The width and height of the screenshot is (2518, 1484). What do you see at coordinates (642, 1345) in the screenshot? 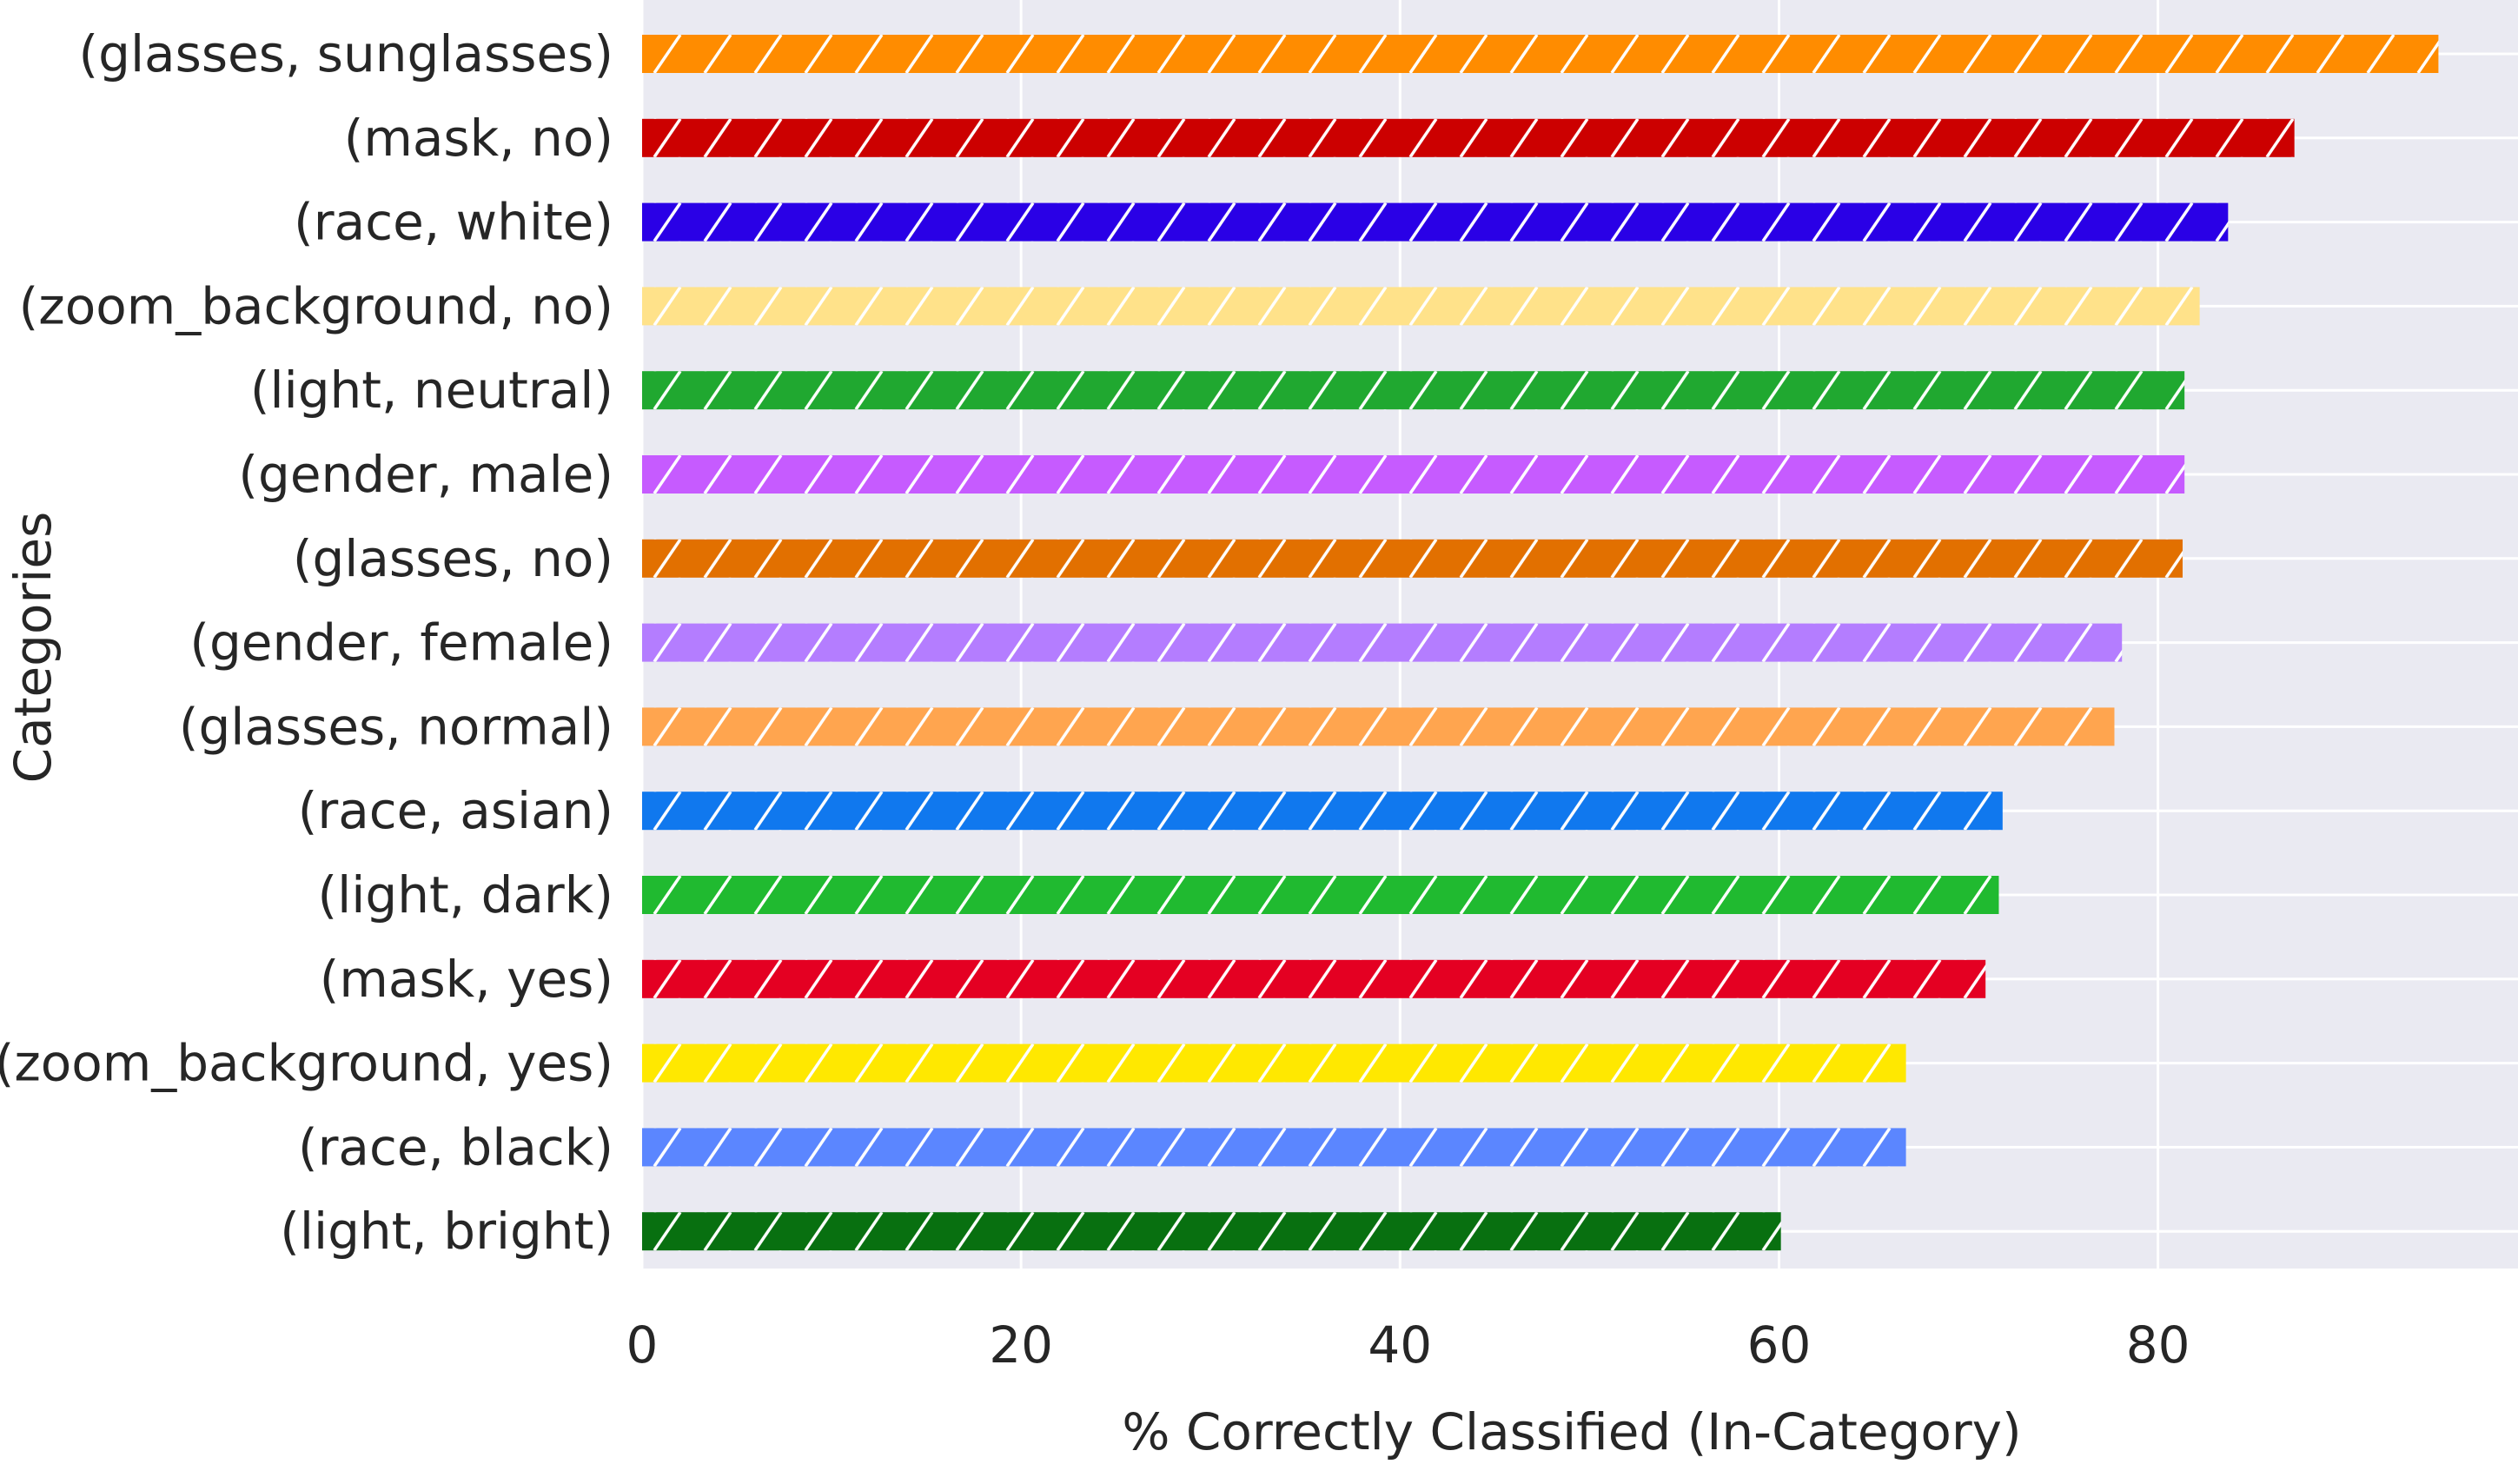
I see `x-tick-label: 0` at bounding box center [642, 1345].